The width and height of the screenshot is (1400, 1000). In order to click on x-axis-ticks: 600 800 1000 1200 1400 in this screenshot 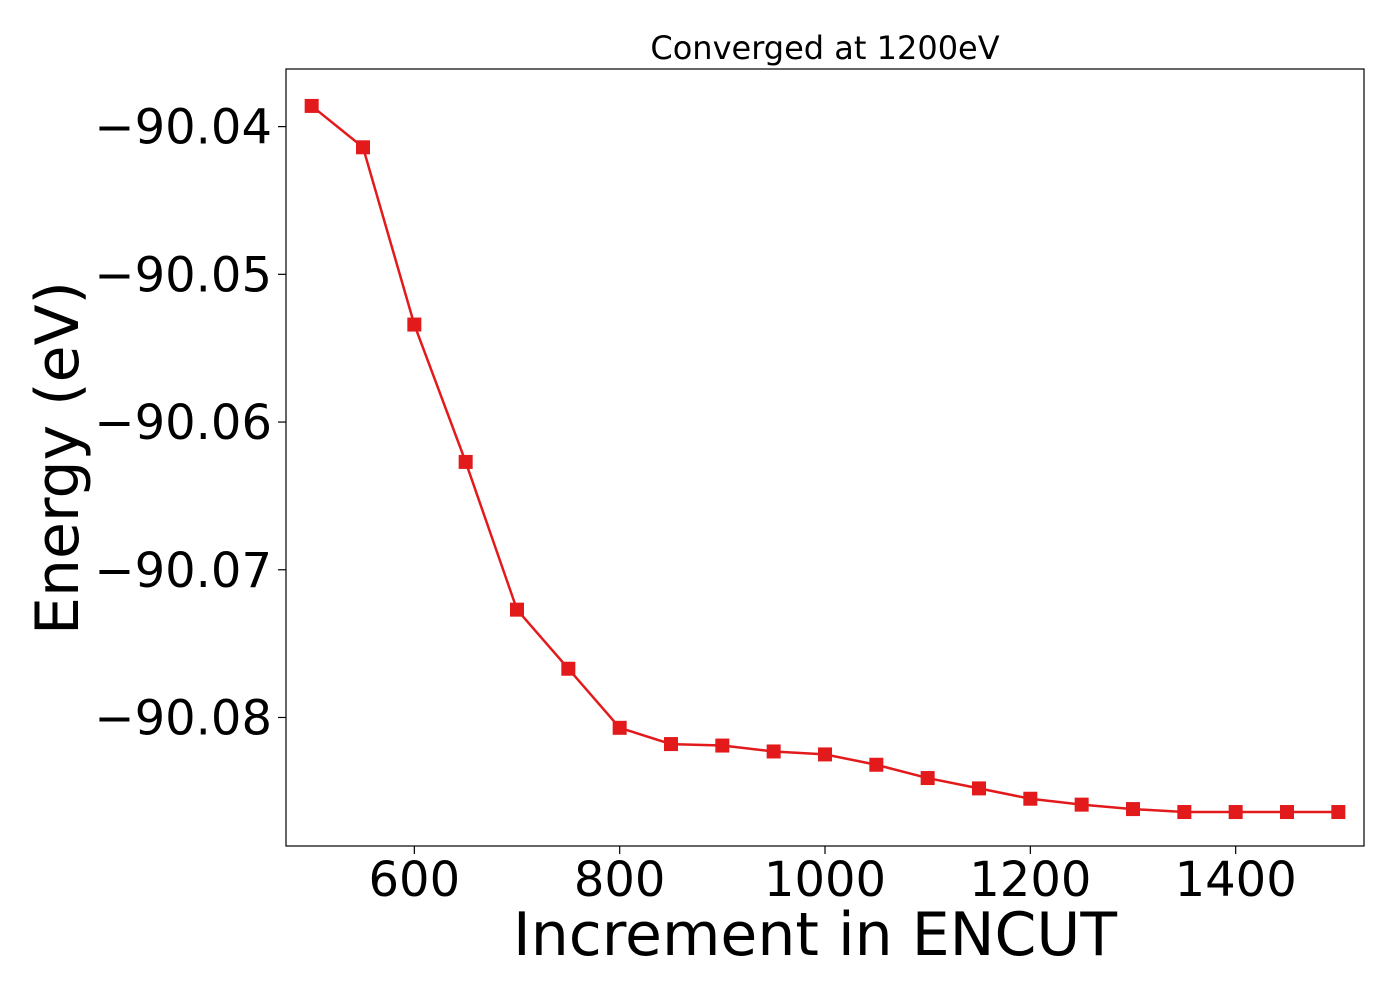, I will do `click(833, 877)`.